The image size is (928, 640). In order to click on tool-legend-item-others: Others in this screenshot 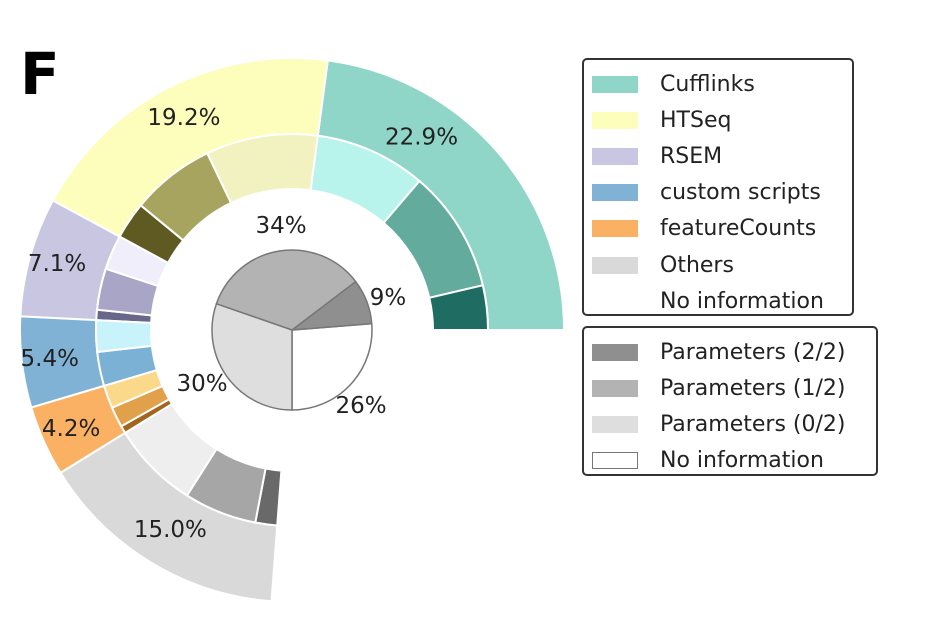, I will do `click(718, 265)`.